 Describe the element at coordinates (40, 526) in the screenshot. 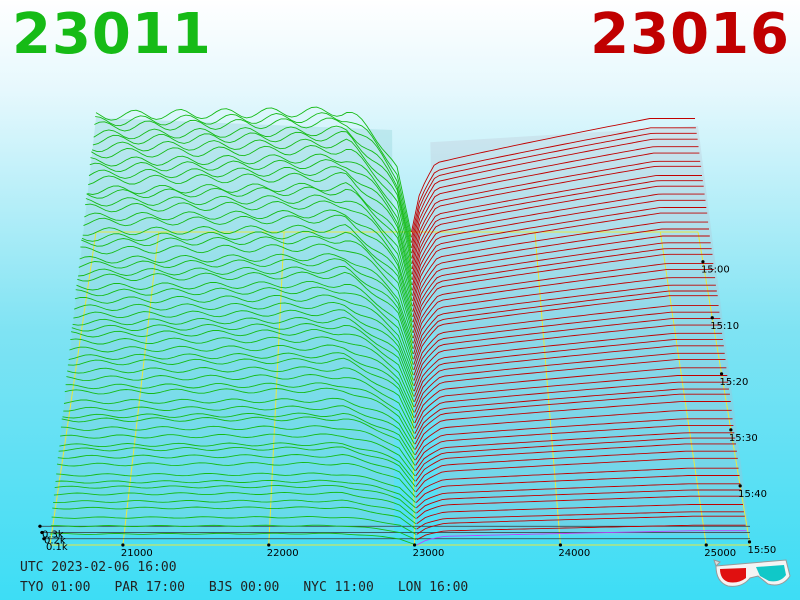

I see `depth-tick-dot` at that location.